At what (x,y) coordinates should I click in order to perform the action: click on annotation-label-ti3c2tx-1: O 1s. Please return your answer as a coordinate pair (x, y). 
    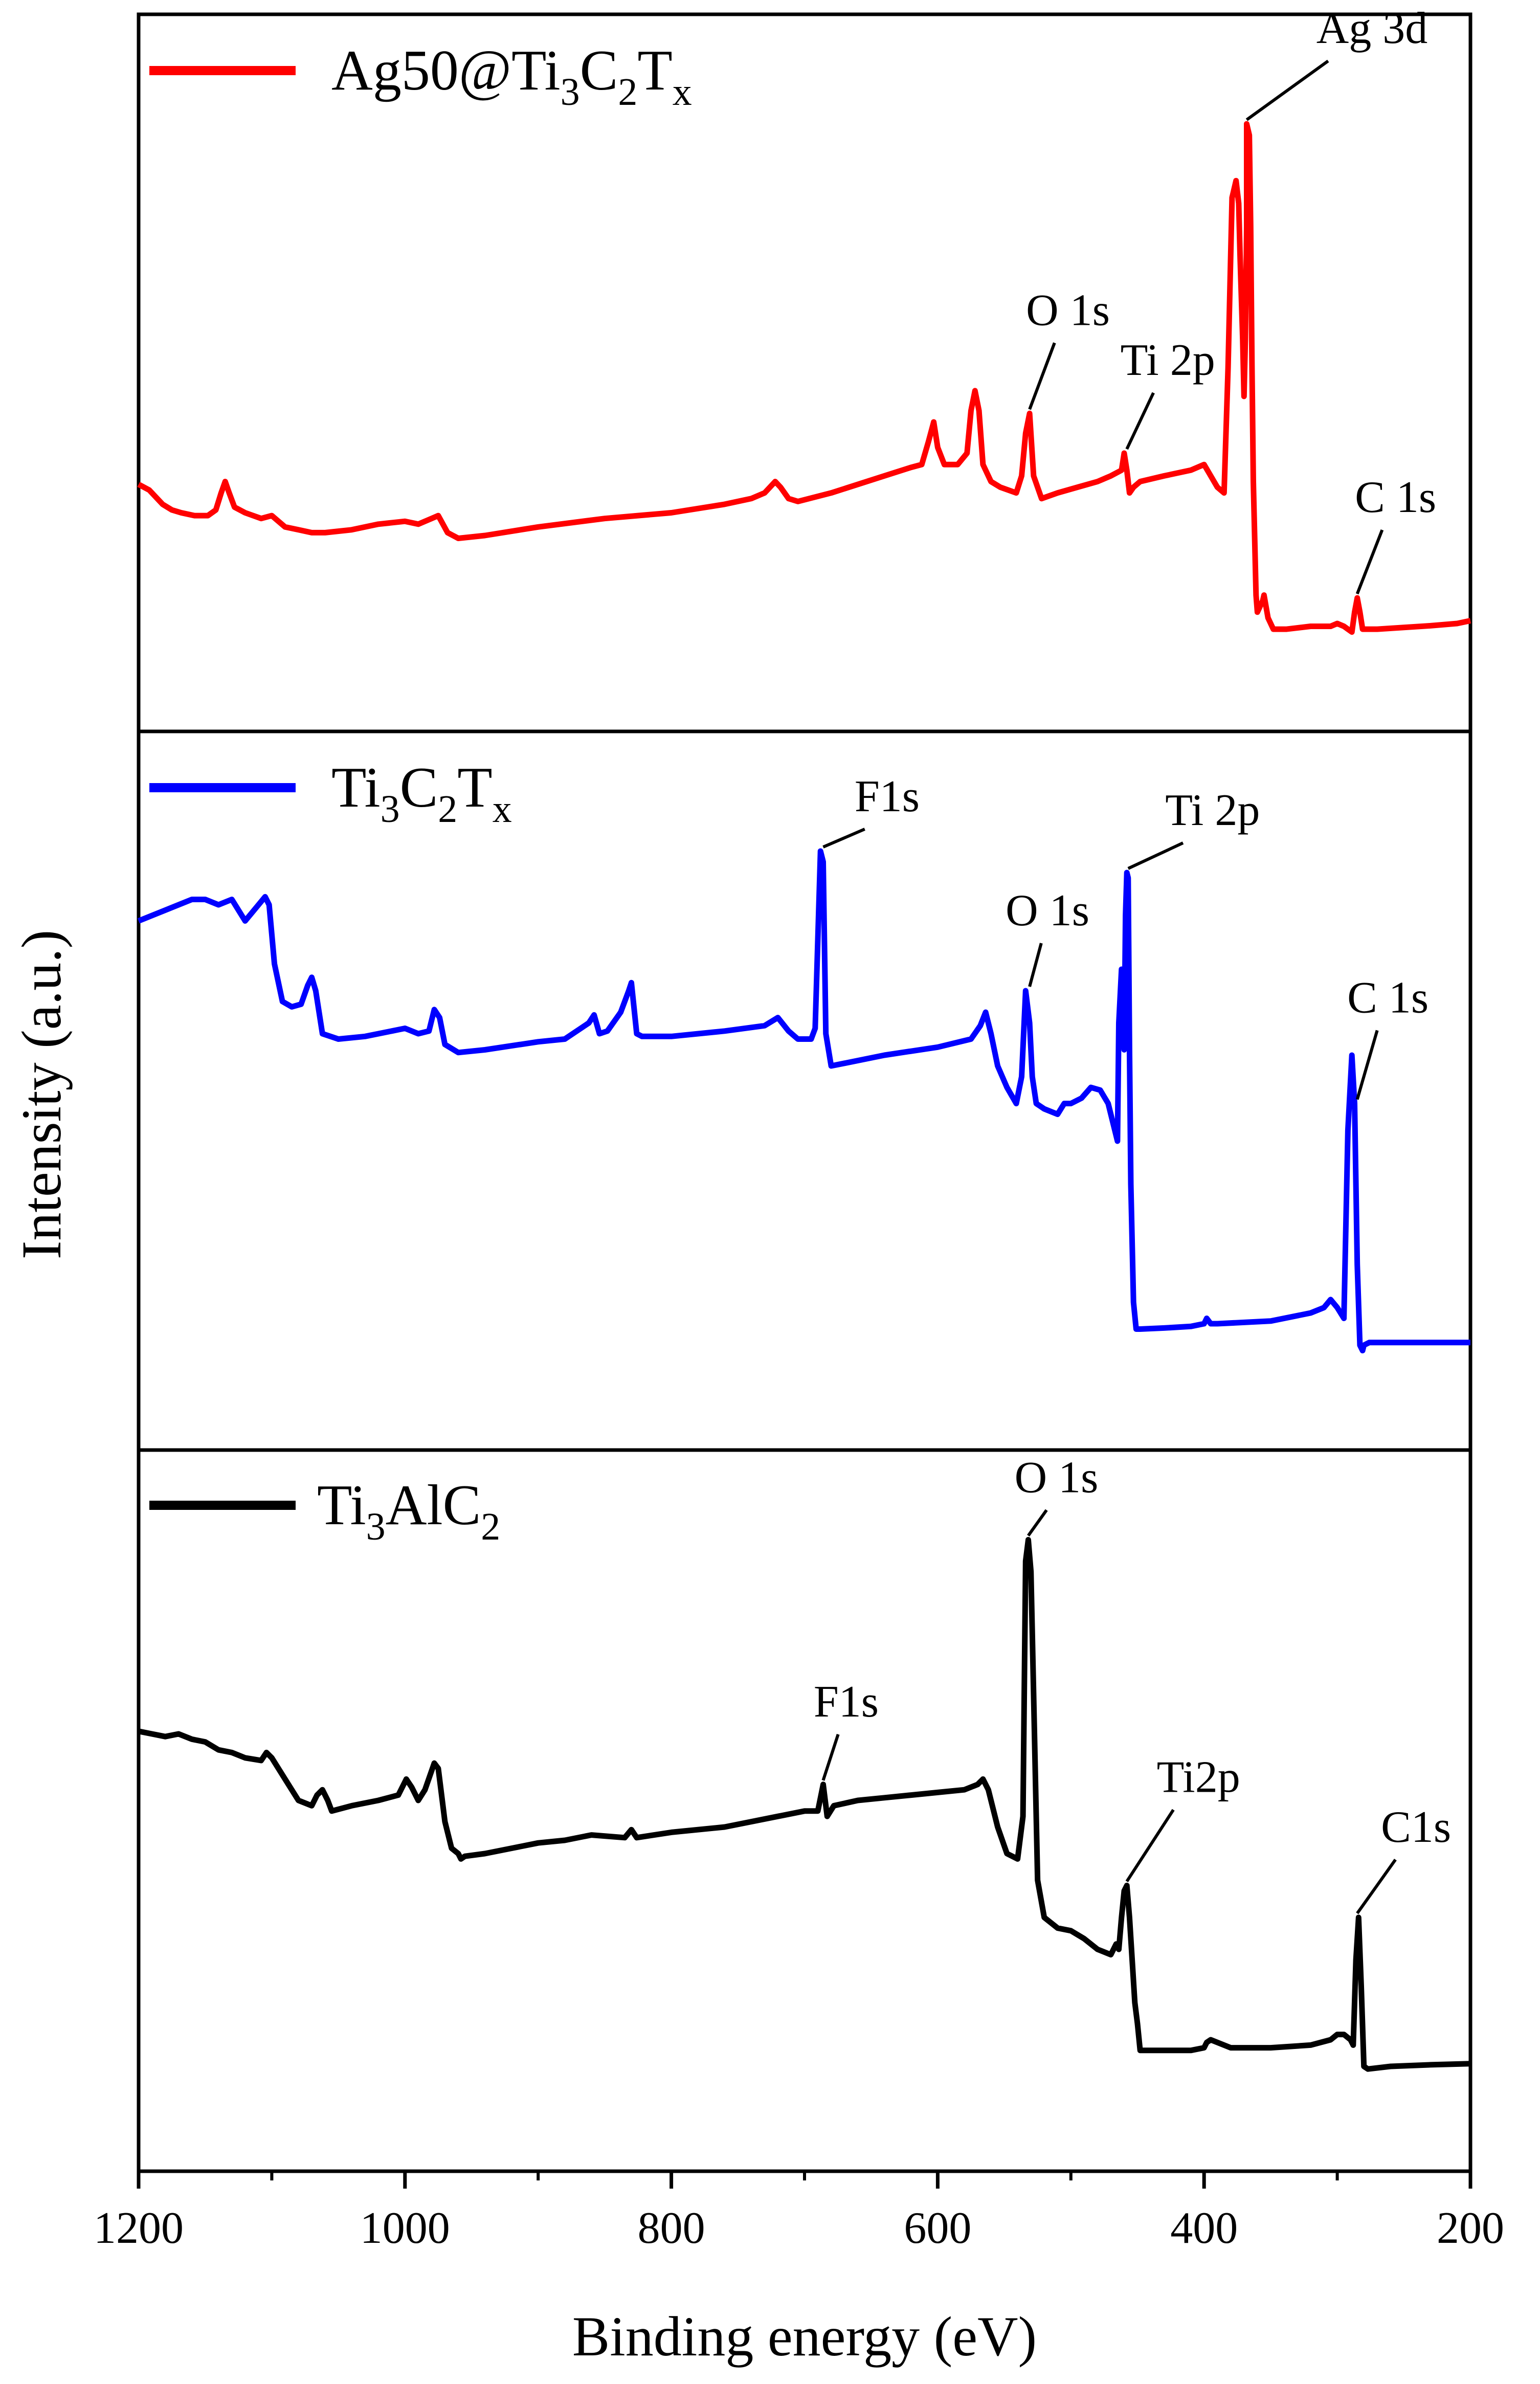
    Looking at the image, I should click on (1047, 910).